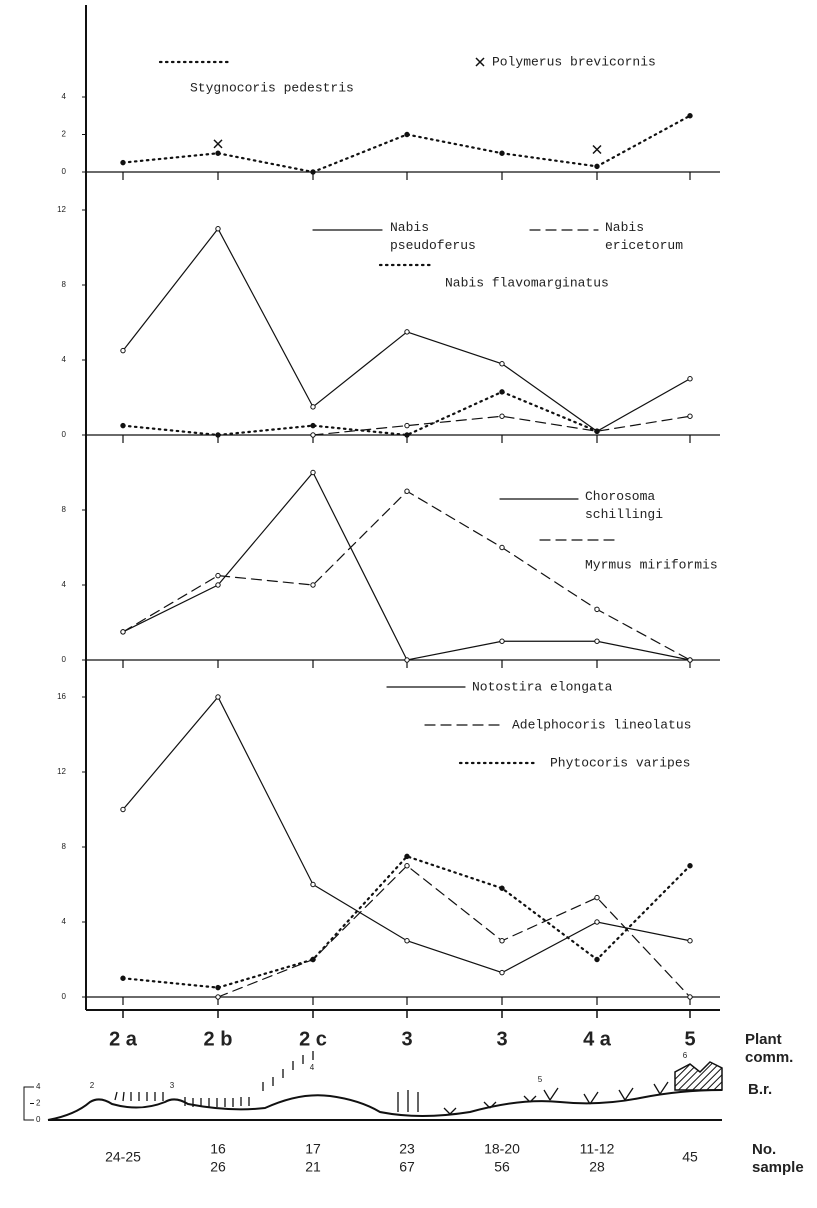 This screenshot has height=1208, width=817. I want to click on sample-number: 11-12, so click(597, 1149).